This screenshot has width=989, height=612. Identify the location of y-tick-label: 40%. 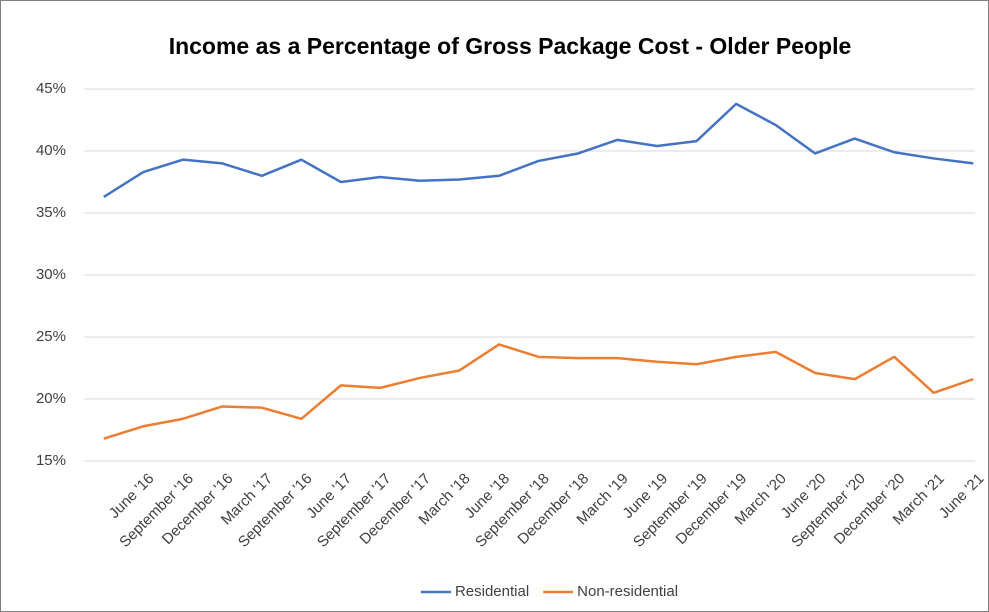
(51, 150).